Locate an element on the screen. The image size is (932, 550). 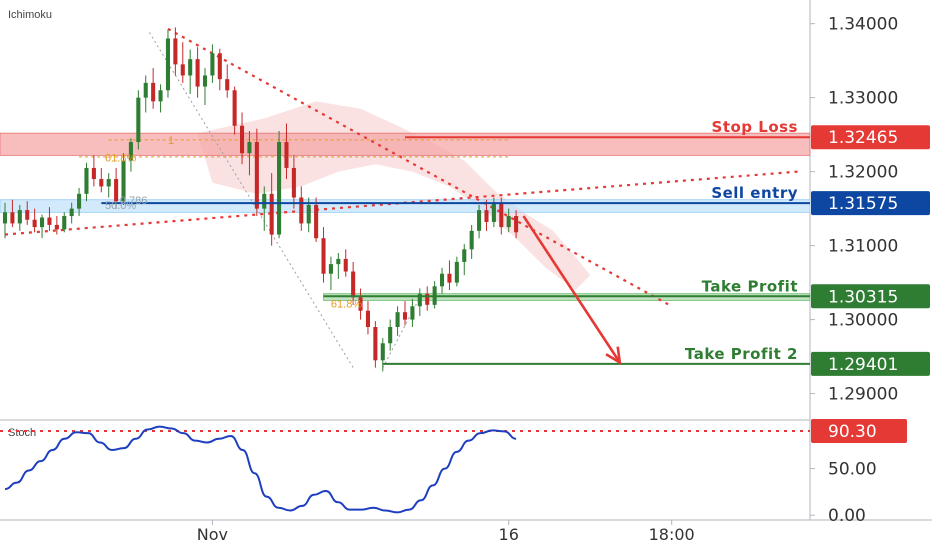
level-label-sell-entry: Sell entry is located at coordinates (754, 193).